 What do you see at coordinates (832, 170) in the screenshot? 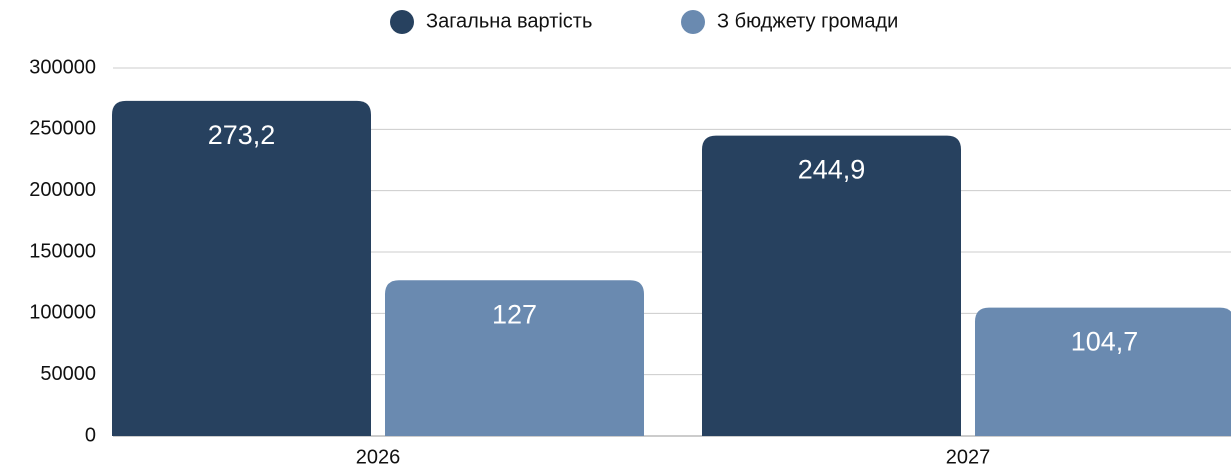
I see `value-label: 244,9` at bounding box center [832, 170].